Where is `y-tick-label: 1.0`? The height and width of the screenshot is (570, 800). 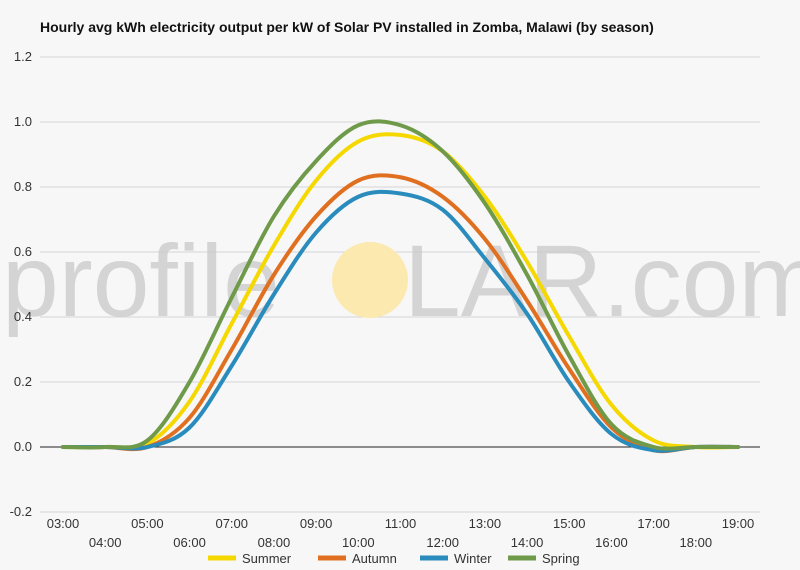 y-tick-label: 1.0 is located at coordinates (23, 121).